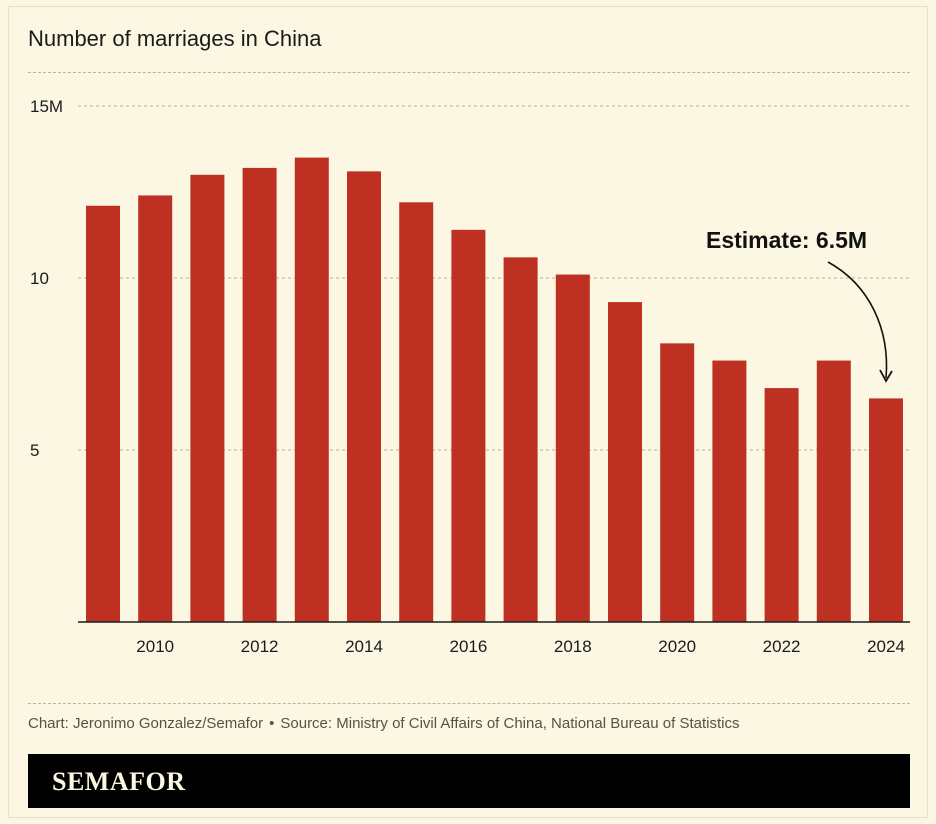  What do you see at coordinates (207, 398) in the screenshot?
I see `bar-2011` at bounding box center [207, 398].